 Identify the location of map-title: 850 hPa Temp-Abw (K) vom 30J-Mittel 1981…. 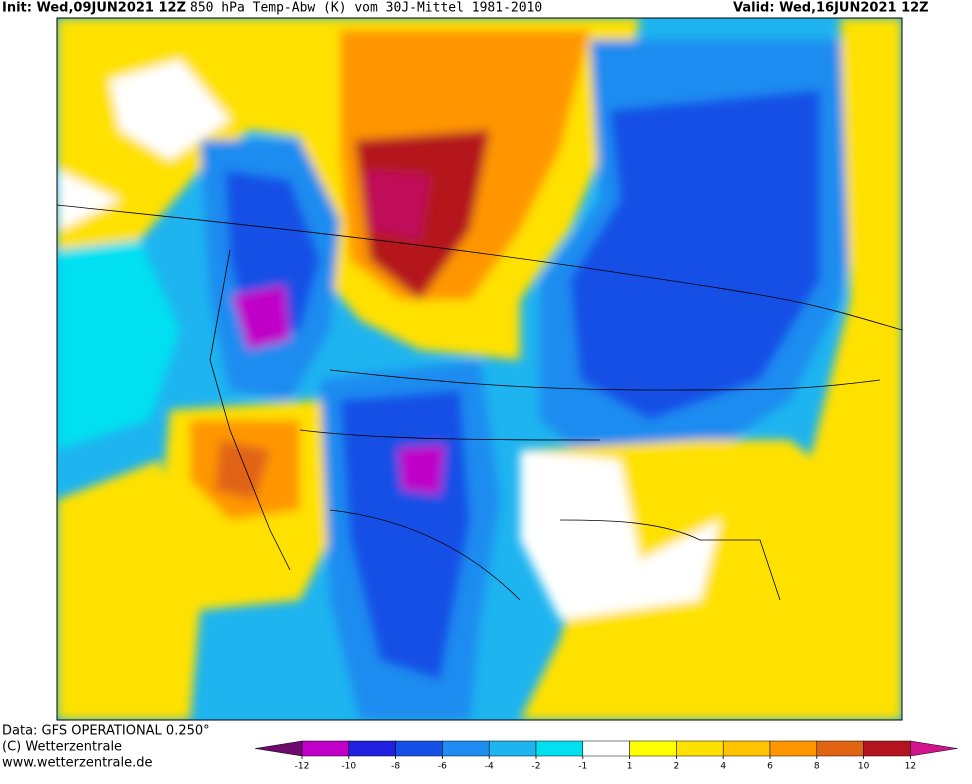
(366, 8).